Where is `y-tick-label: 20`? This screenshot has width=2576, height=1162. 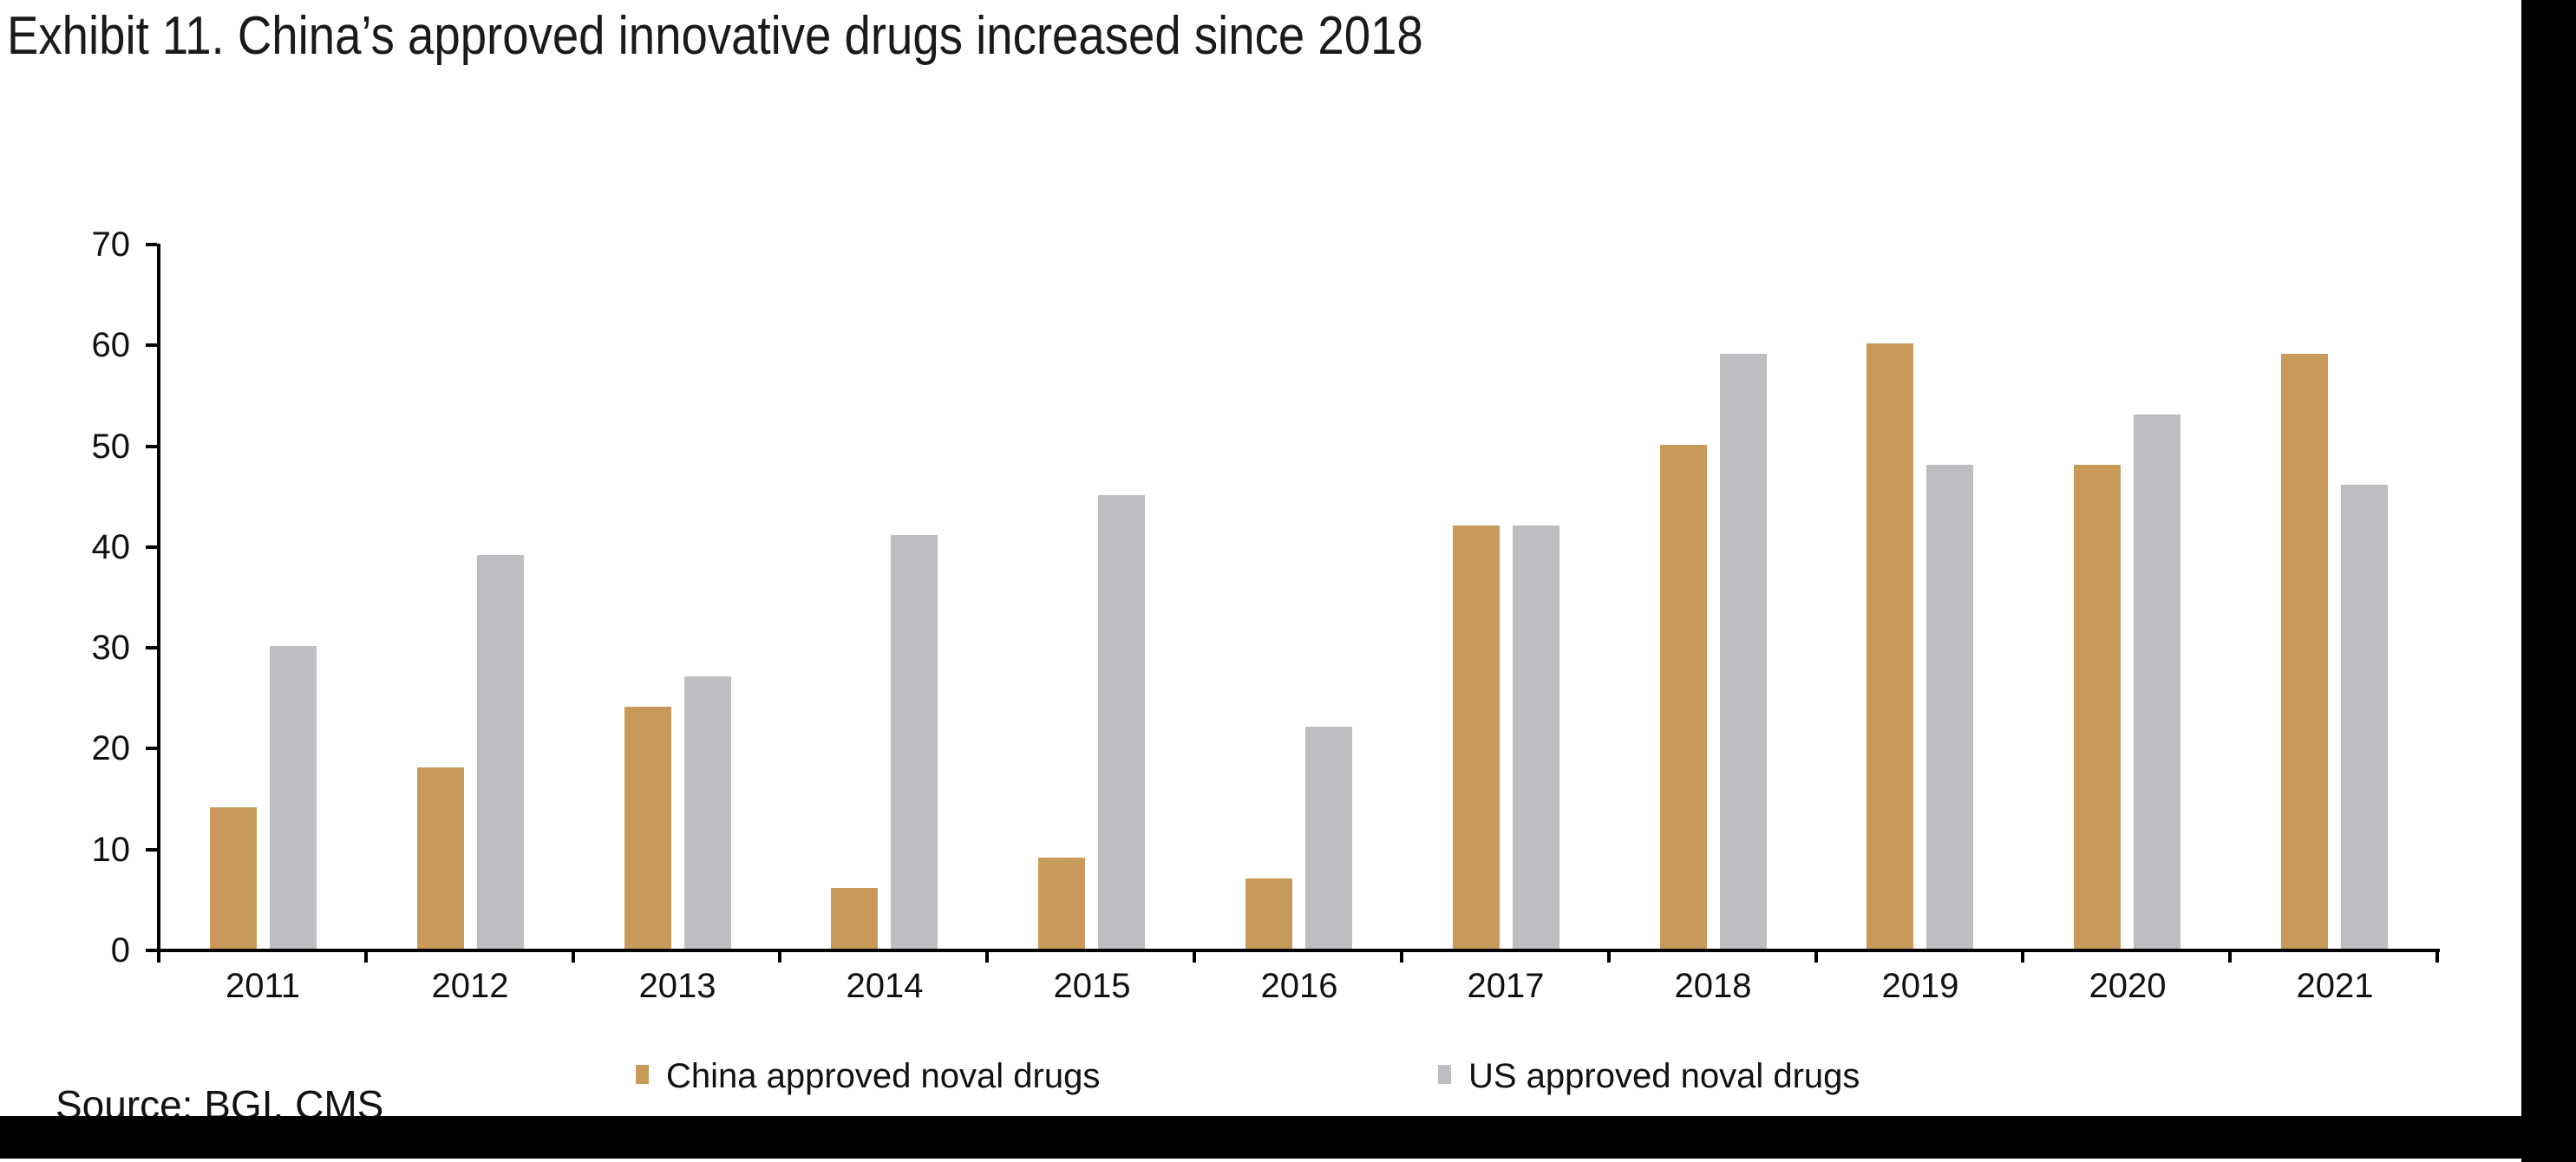 y-tick-label: 20 is located at coordinates (111, 748).